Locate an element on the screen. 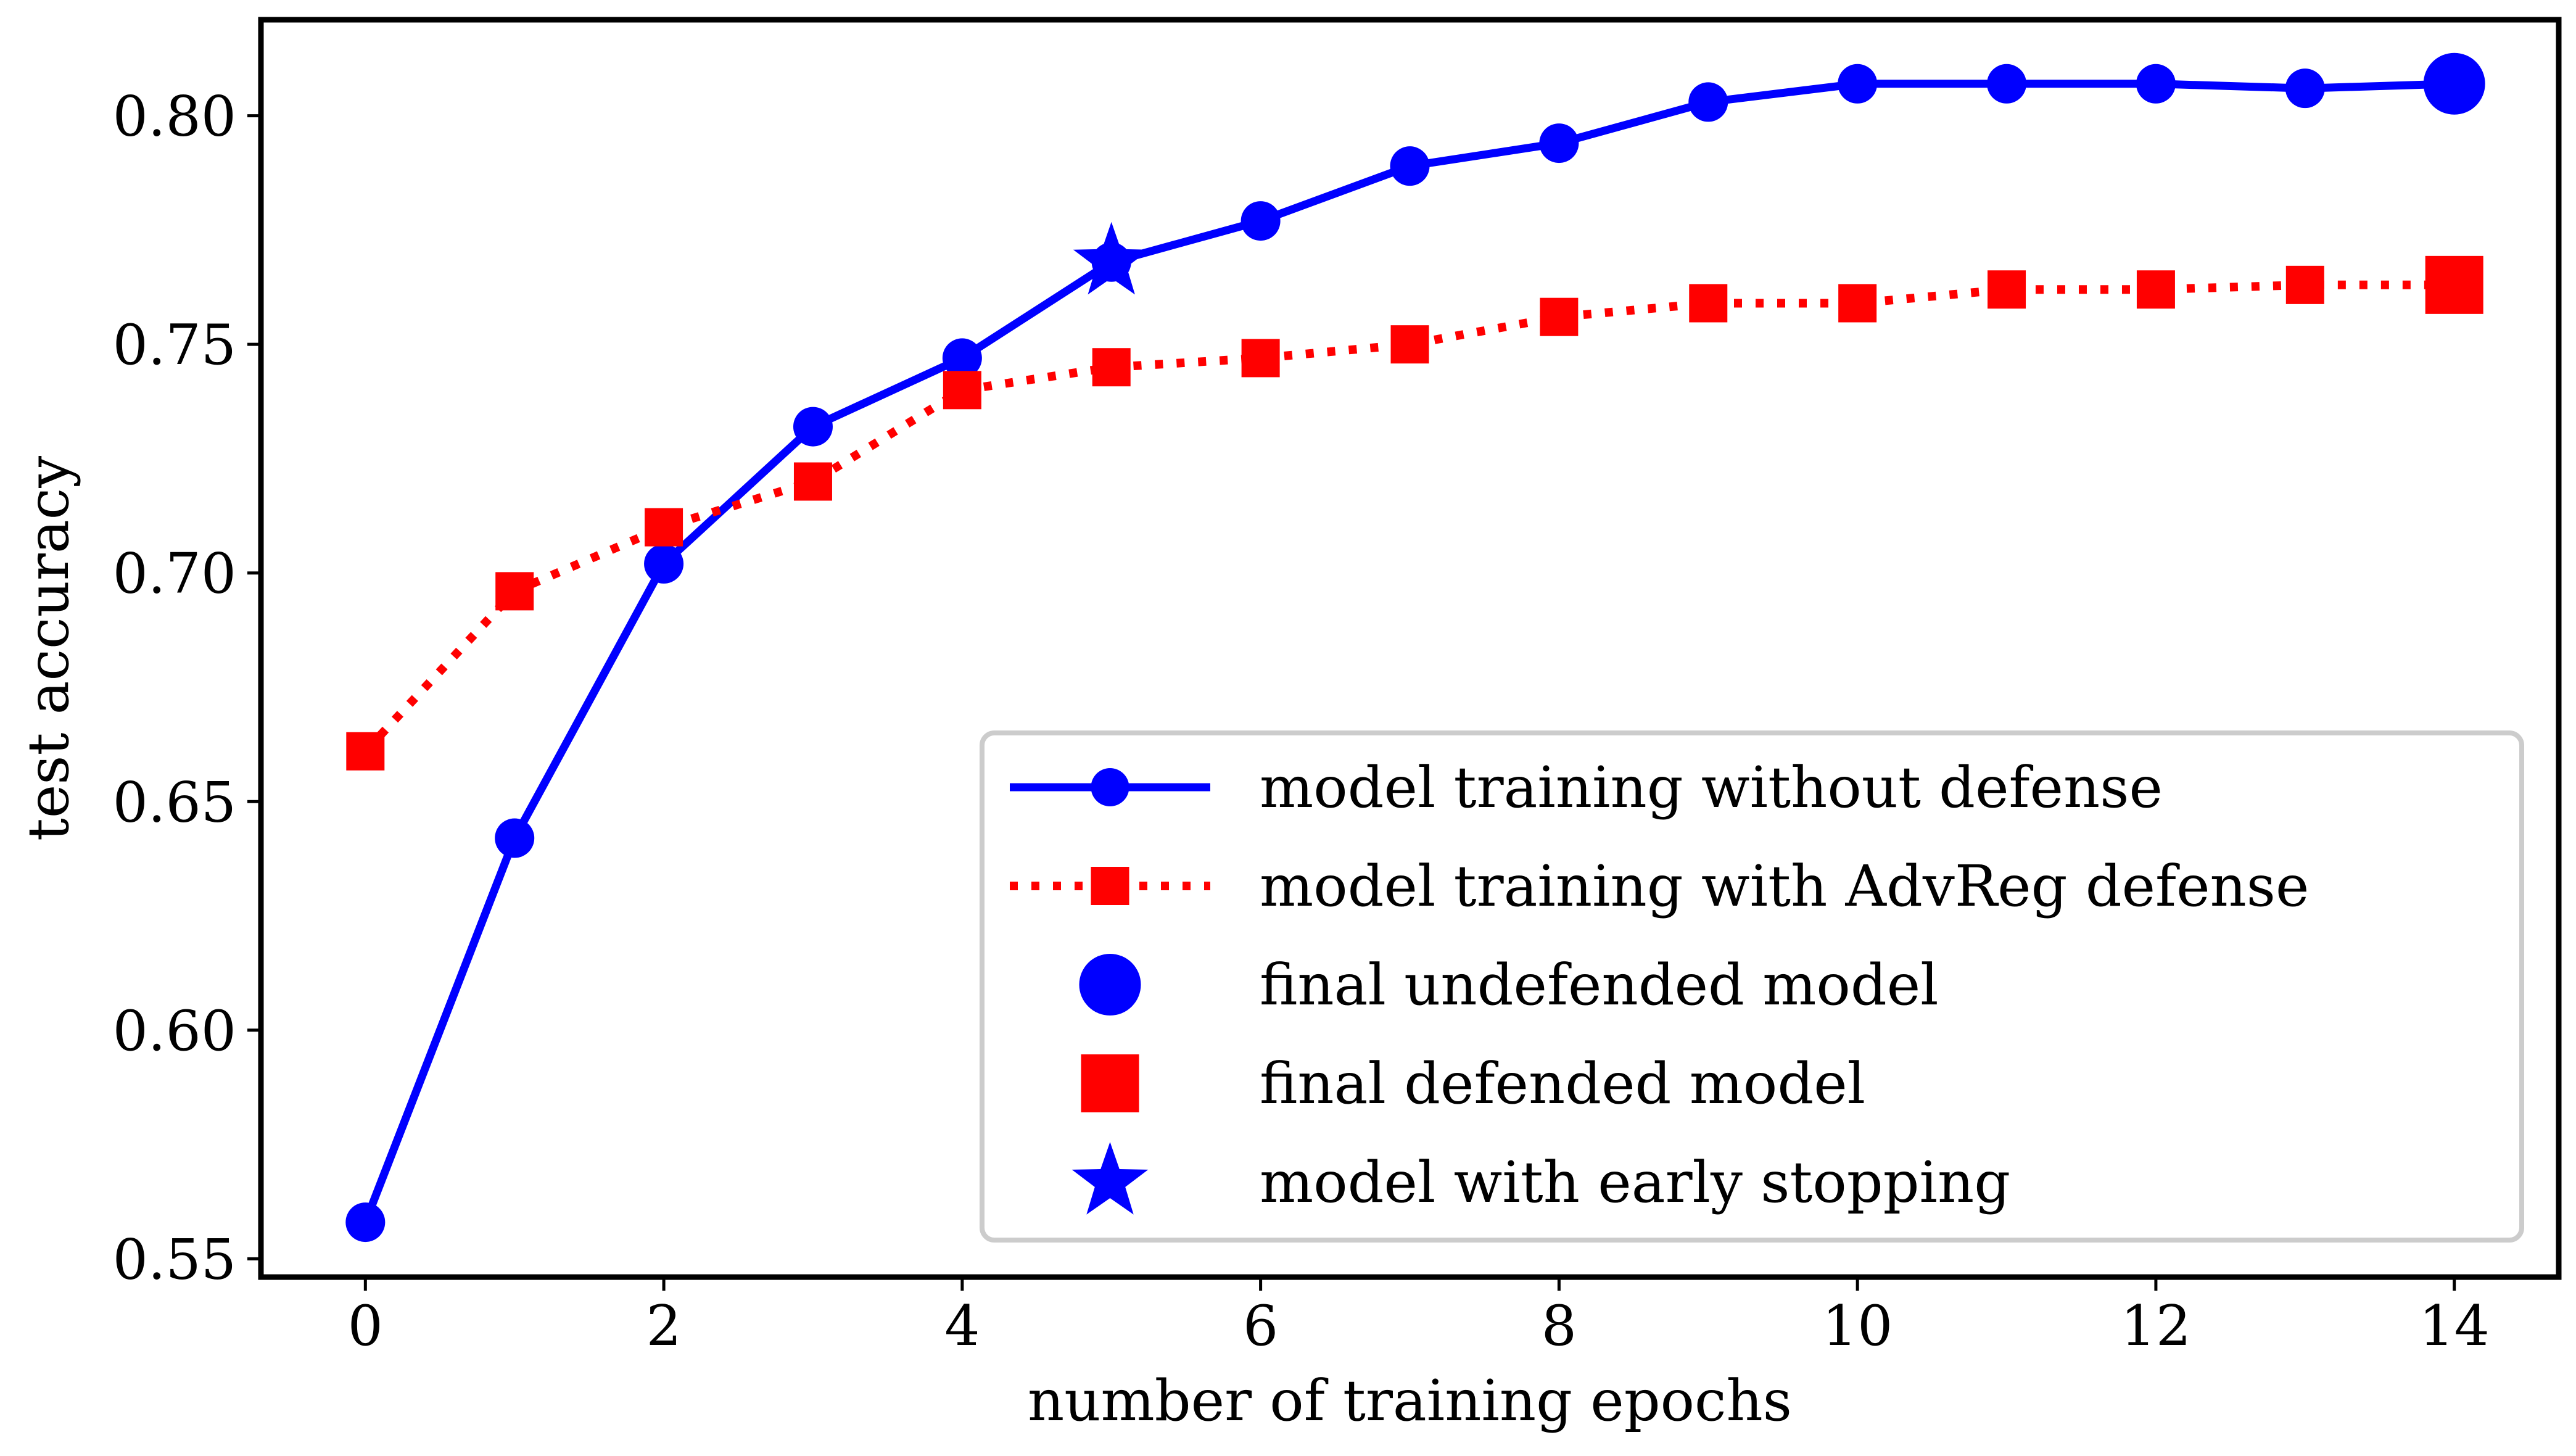 The width and height of the screenshot is (2576, 1456). y-axis-label: test accuracy is located at coordinates (48, 648).